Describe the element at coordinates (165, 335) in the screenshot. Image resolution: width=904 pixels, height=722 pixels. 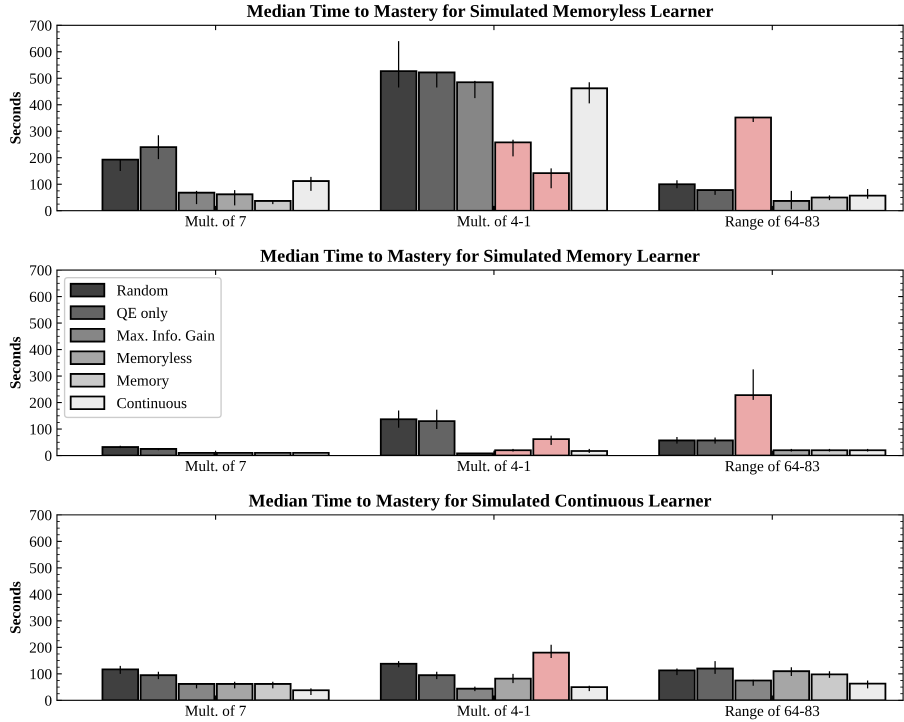
I see `legend-label: Max. Info. Gain` at that location.